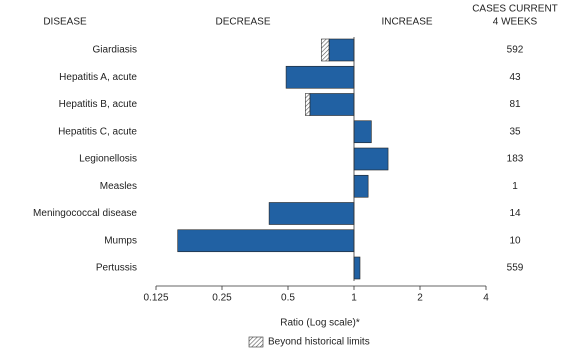 This screenshot has width=563, height=359. What do you see at coordinates (354, 298) in the screenshot?
I see `x-tick-label: 1` at bounding box center [354, 298].